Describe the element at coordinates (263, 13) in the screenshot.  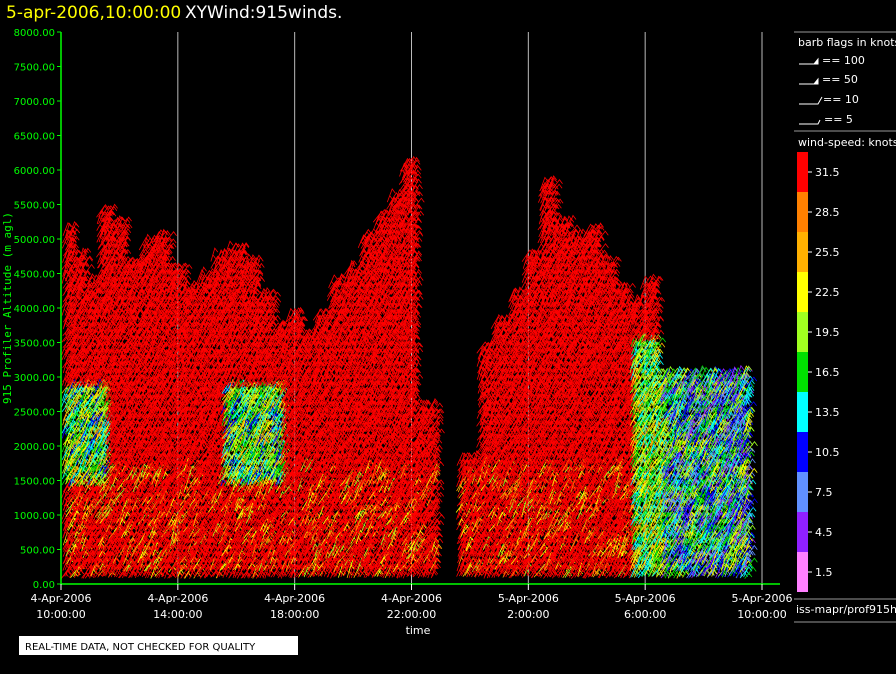
I see `header-title: XYWind:915winds.` at that location.